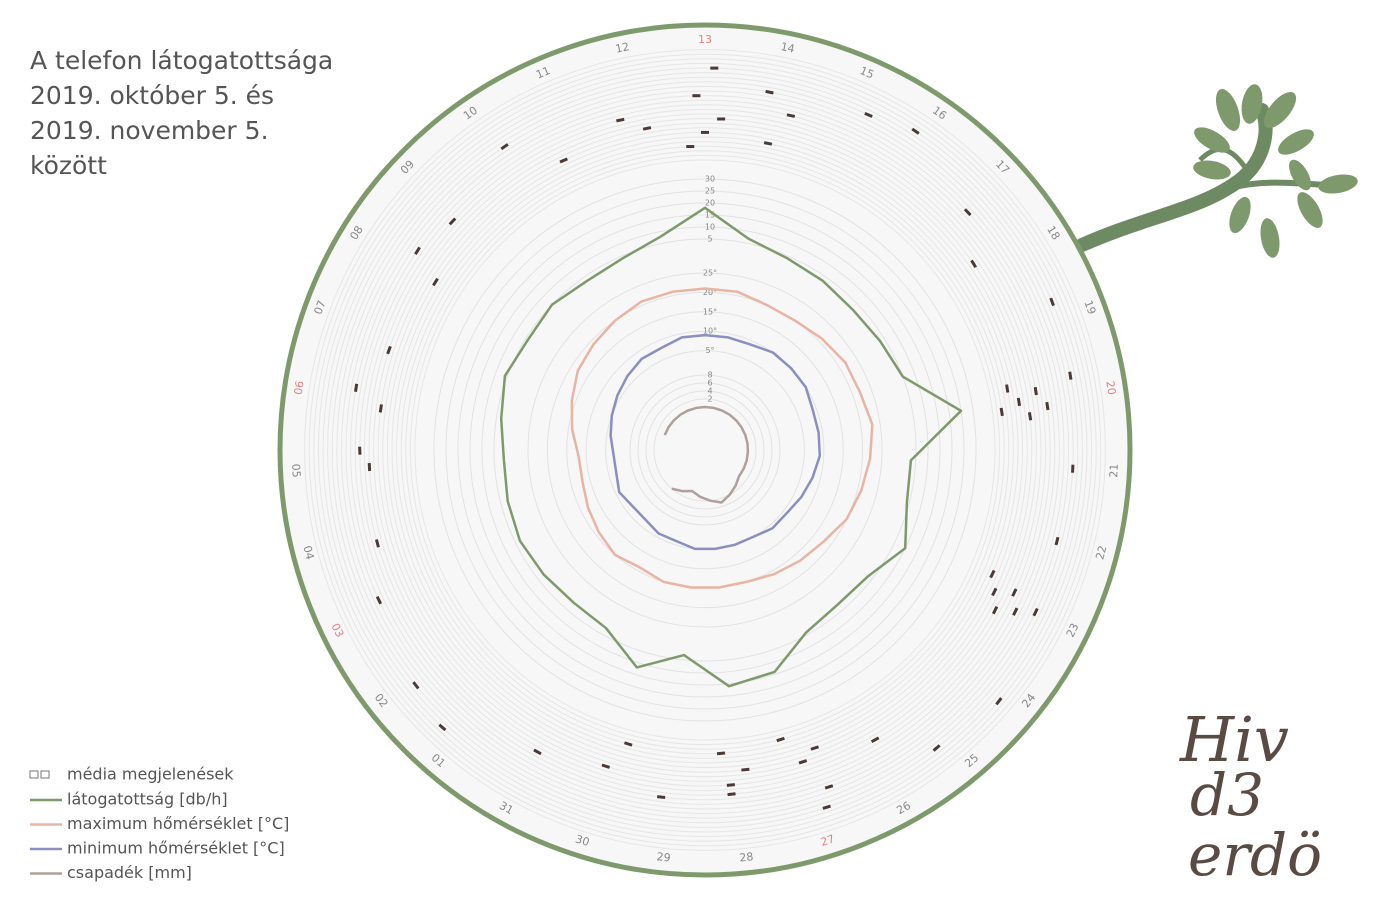 This screenshot has width=1374, height=906. I want to click on day-label: 18, so click(1053, 232).